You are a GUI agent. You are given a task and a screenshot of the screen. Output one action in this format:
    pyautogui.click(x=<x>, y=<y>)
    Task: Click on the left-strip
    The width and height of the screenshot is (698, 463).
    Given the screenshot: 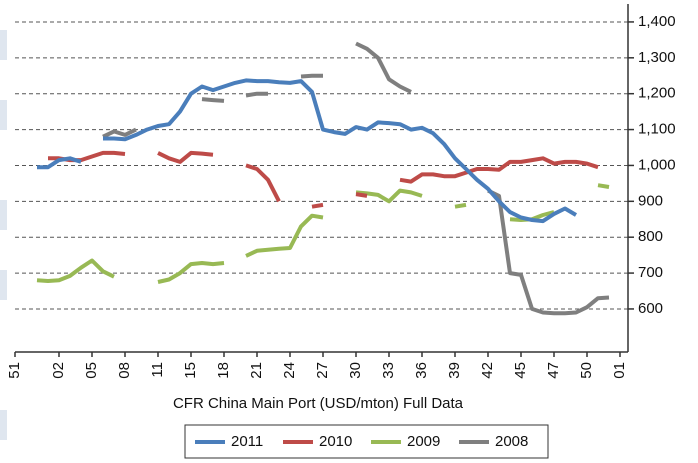 What is the action you would take?
    pyautogui.click(x=3, y=235)
    